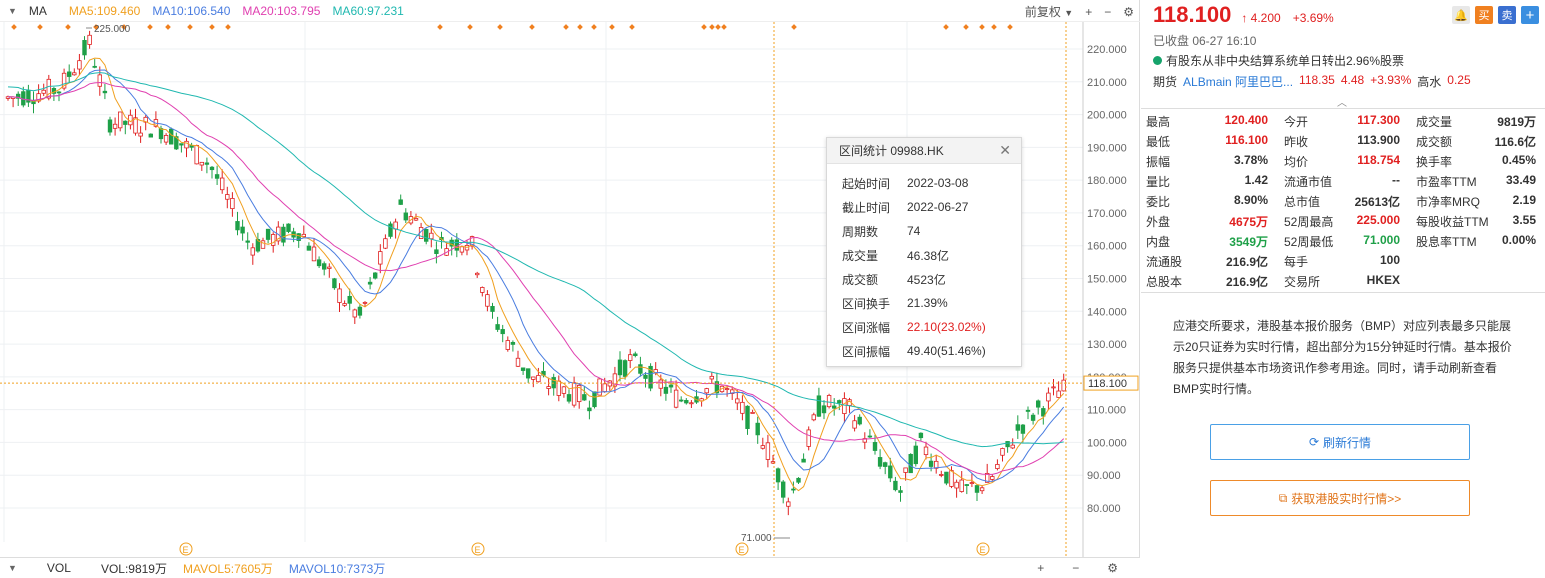 Image resolution: width=1545 pixels, height=578 pixels. What do you see at coordinates (1309, 241) in the screenshot?
I see `quote-key: 52周最低` at bounding box center [1309, 241].